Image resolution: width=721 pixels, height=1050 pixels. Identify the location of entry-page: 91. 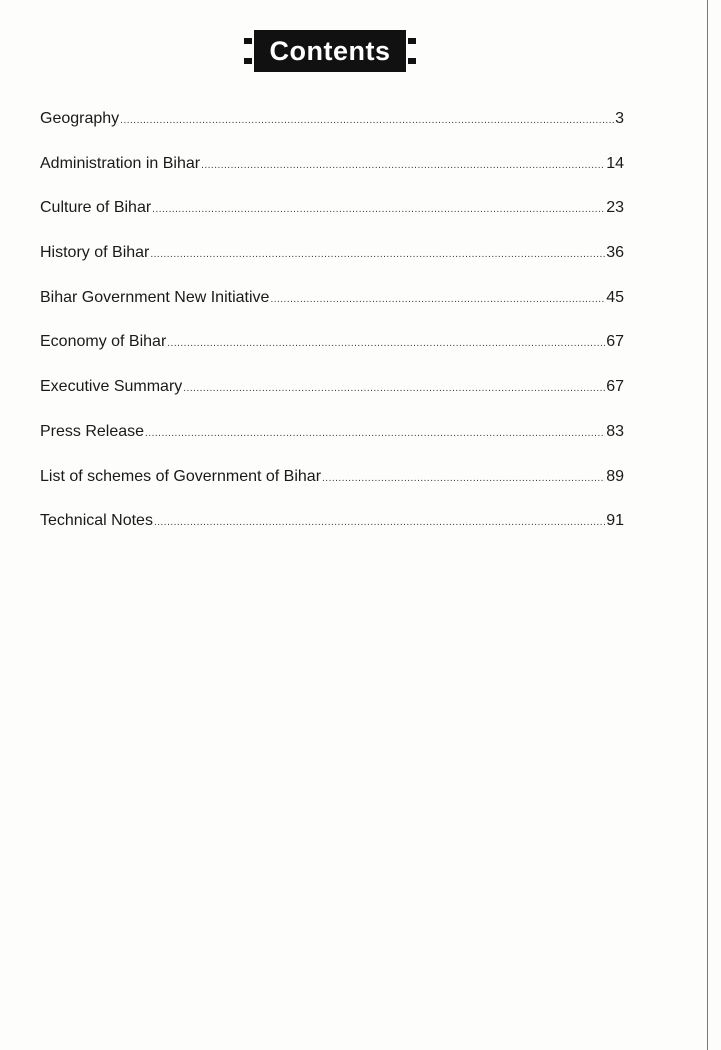
(615, 521).